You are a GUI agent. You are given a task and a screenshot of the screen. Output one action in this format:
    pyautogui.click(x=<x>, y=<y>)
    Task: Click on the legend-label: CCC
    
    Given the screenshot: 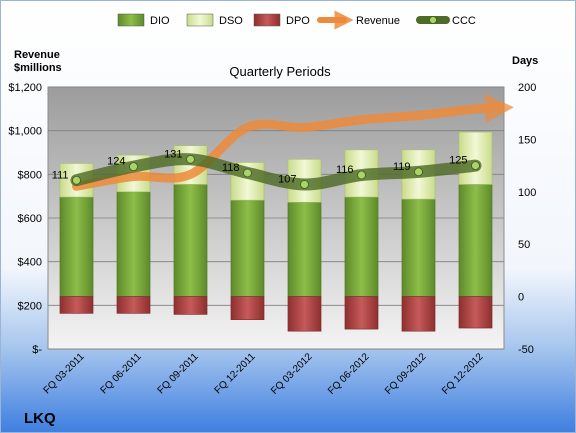 What is the action you would take?
    pyautogui.click(x=464, y=21)
    